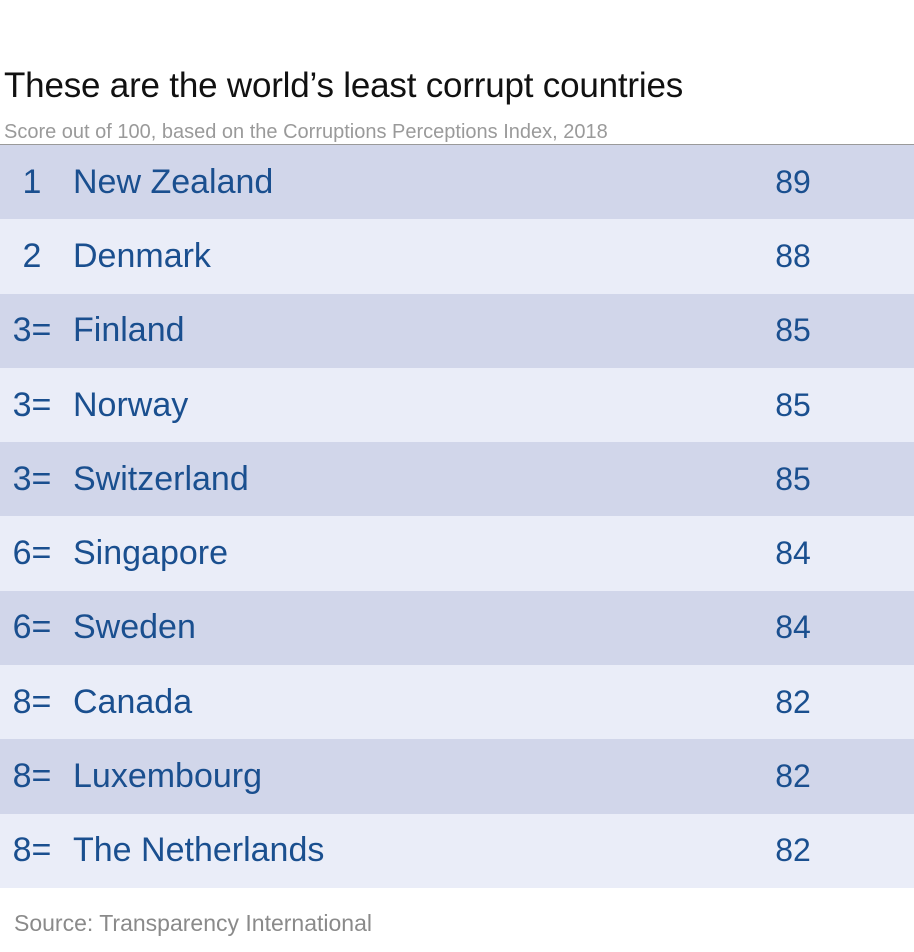  I want to click on table-row: 8= Luxembourg 82, so click(457, 776).